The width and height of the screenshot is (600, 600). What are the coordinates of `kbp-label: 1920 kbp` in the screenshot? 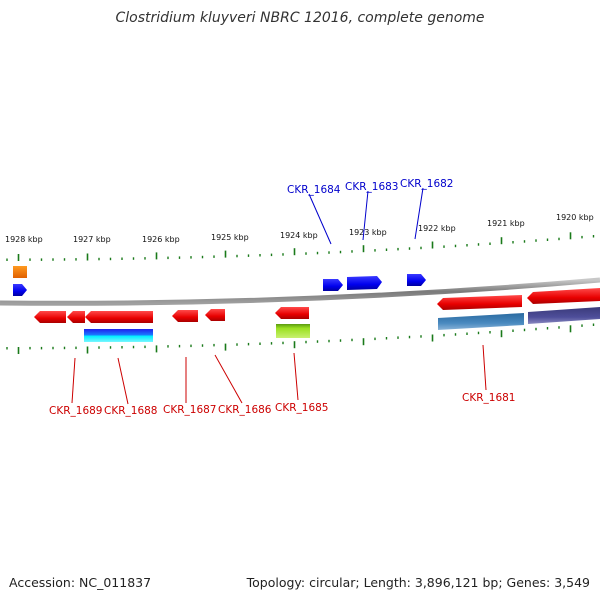 It's located at (575, 217).